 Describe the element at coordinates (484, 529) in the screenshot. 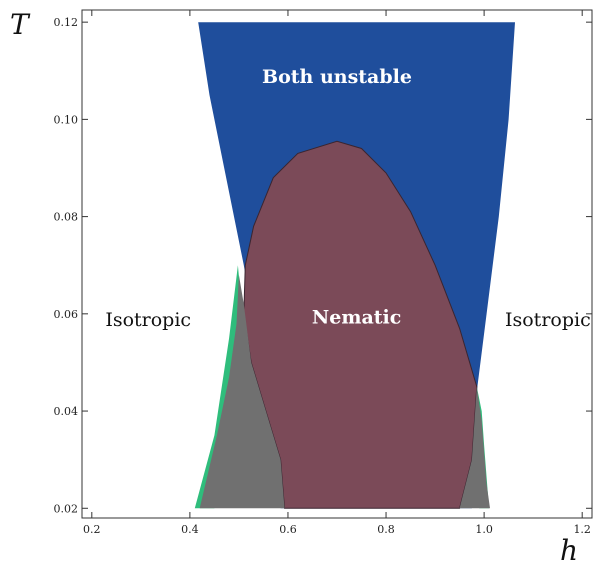

I see `x-tick-label: 1.0` at that location.